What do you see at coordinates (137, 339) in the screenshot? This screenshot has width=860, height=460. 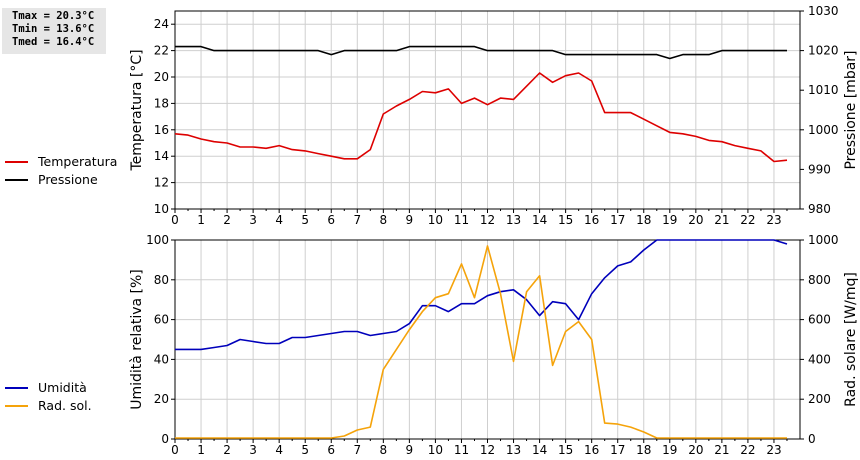 I see `y-axis-label: Umidità relativa [%]` at bounding box center [137, 339].